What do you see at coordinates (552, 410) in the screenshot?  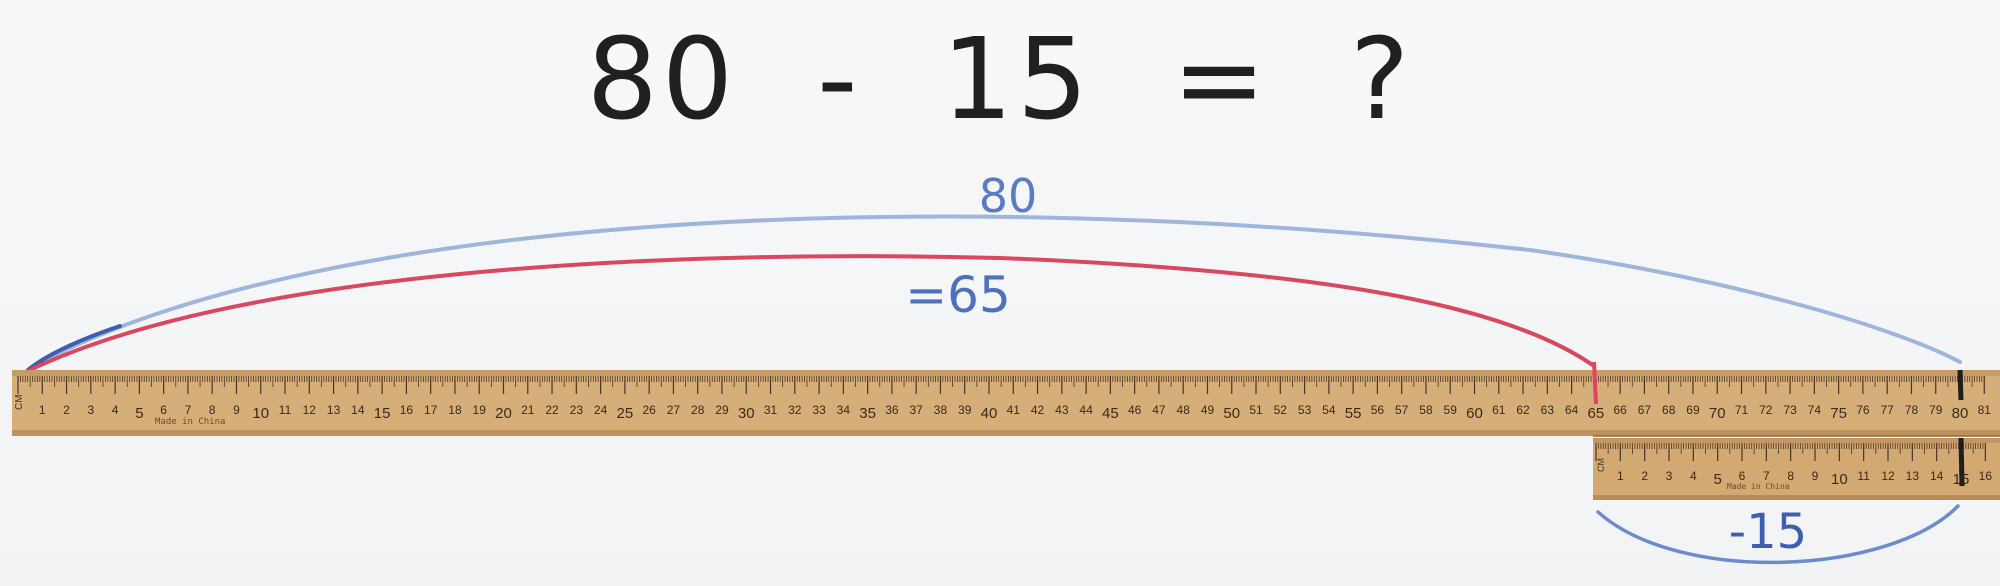 I see `main-ruler-number: 22` at bounding box center [552, 410].